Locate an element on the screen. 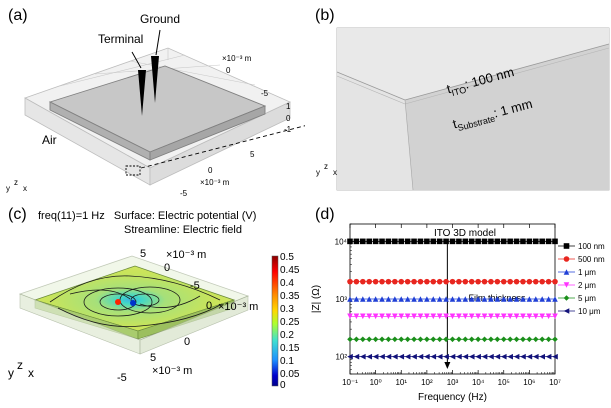 This screenshot has width=611, height=408. air-label: Air is located at coordinates (49, 140).